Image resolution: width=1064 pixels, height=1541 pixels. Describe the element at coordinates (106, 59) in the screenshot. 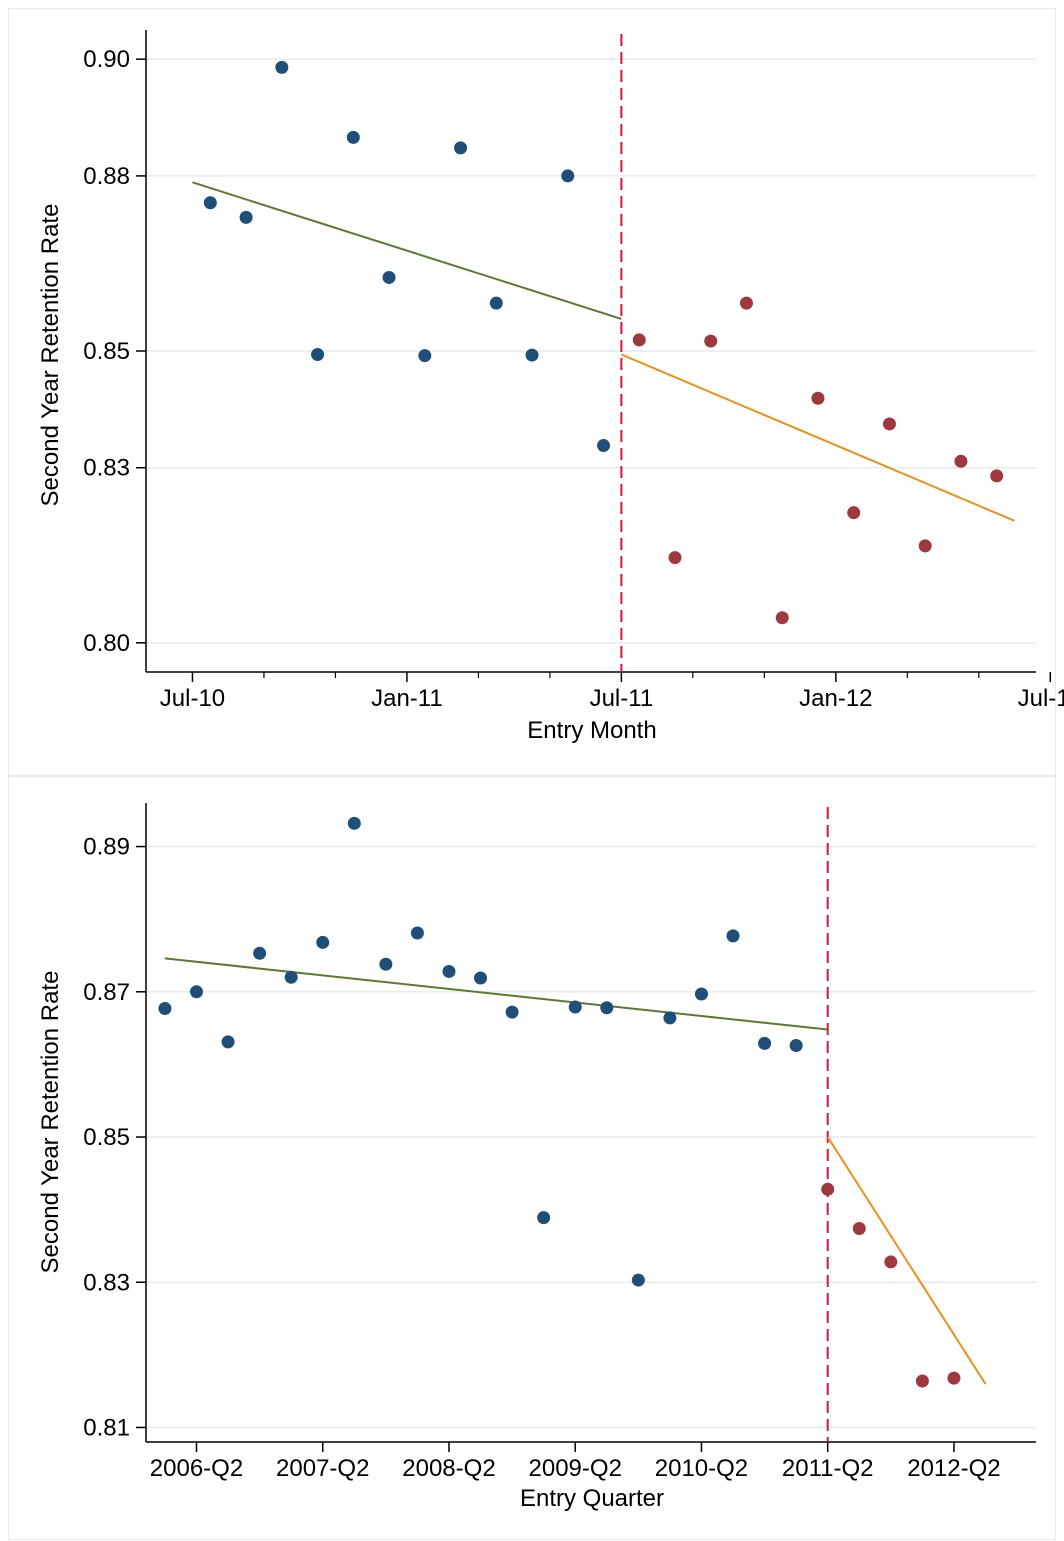

I see `y-tick-label: 0.90` at that location.